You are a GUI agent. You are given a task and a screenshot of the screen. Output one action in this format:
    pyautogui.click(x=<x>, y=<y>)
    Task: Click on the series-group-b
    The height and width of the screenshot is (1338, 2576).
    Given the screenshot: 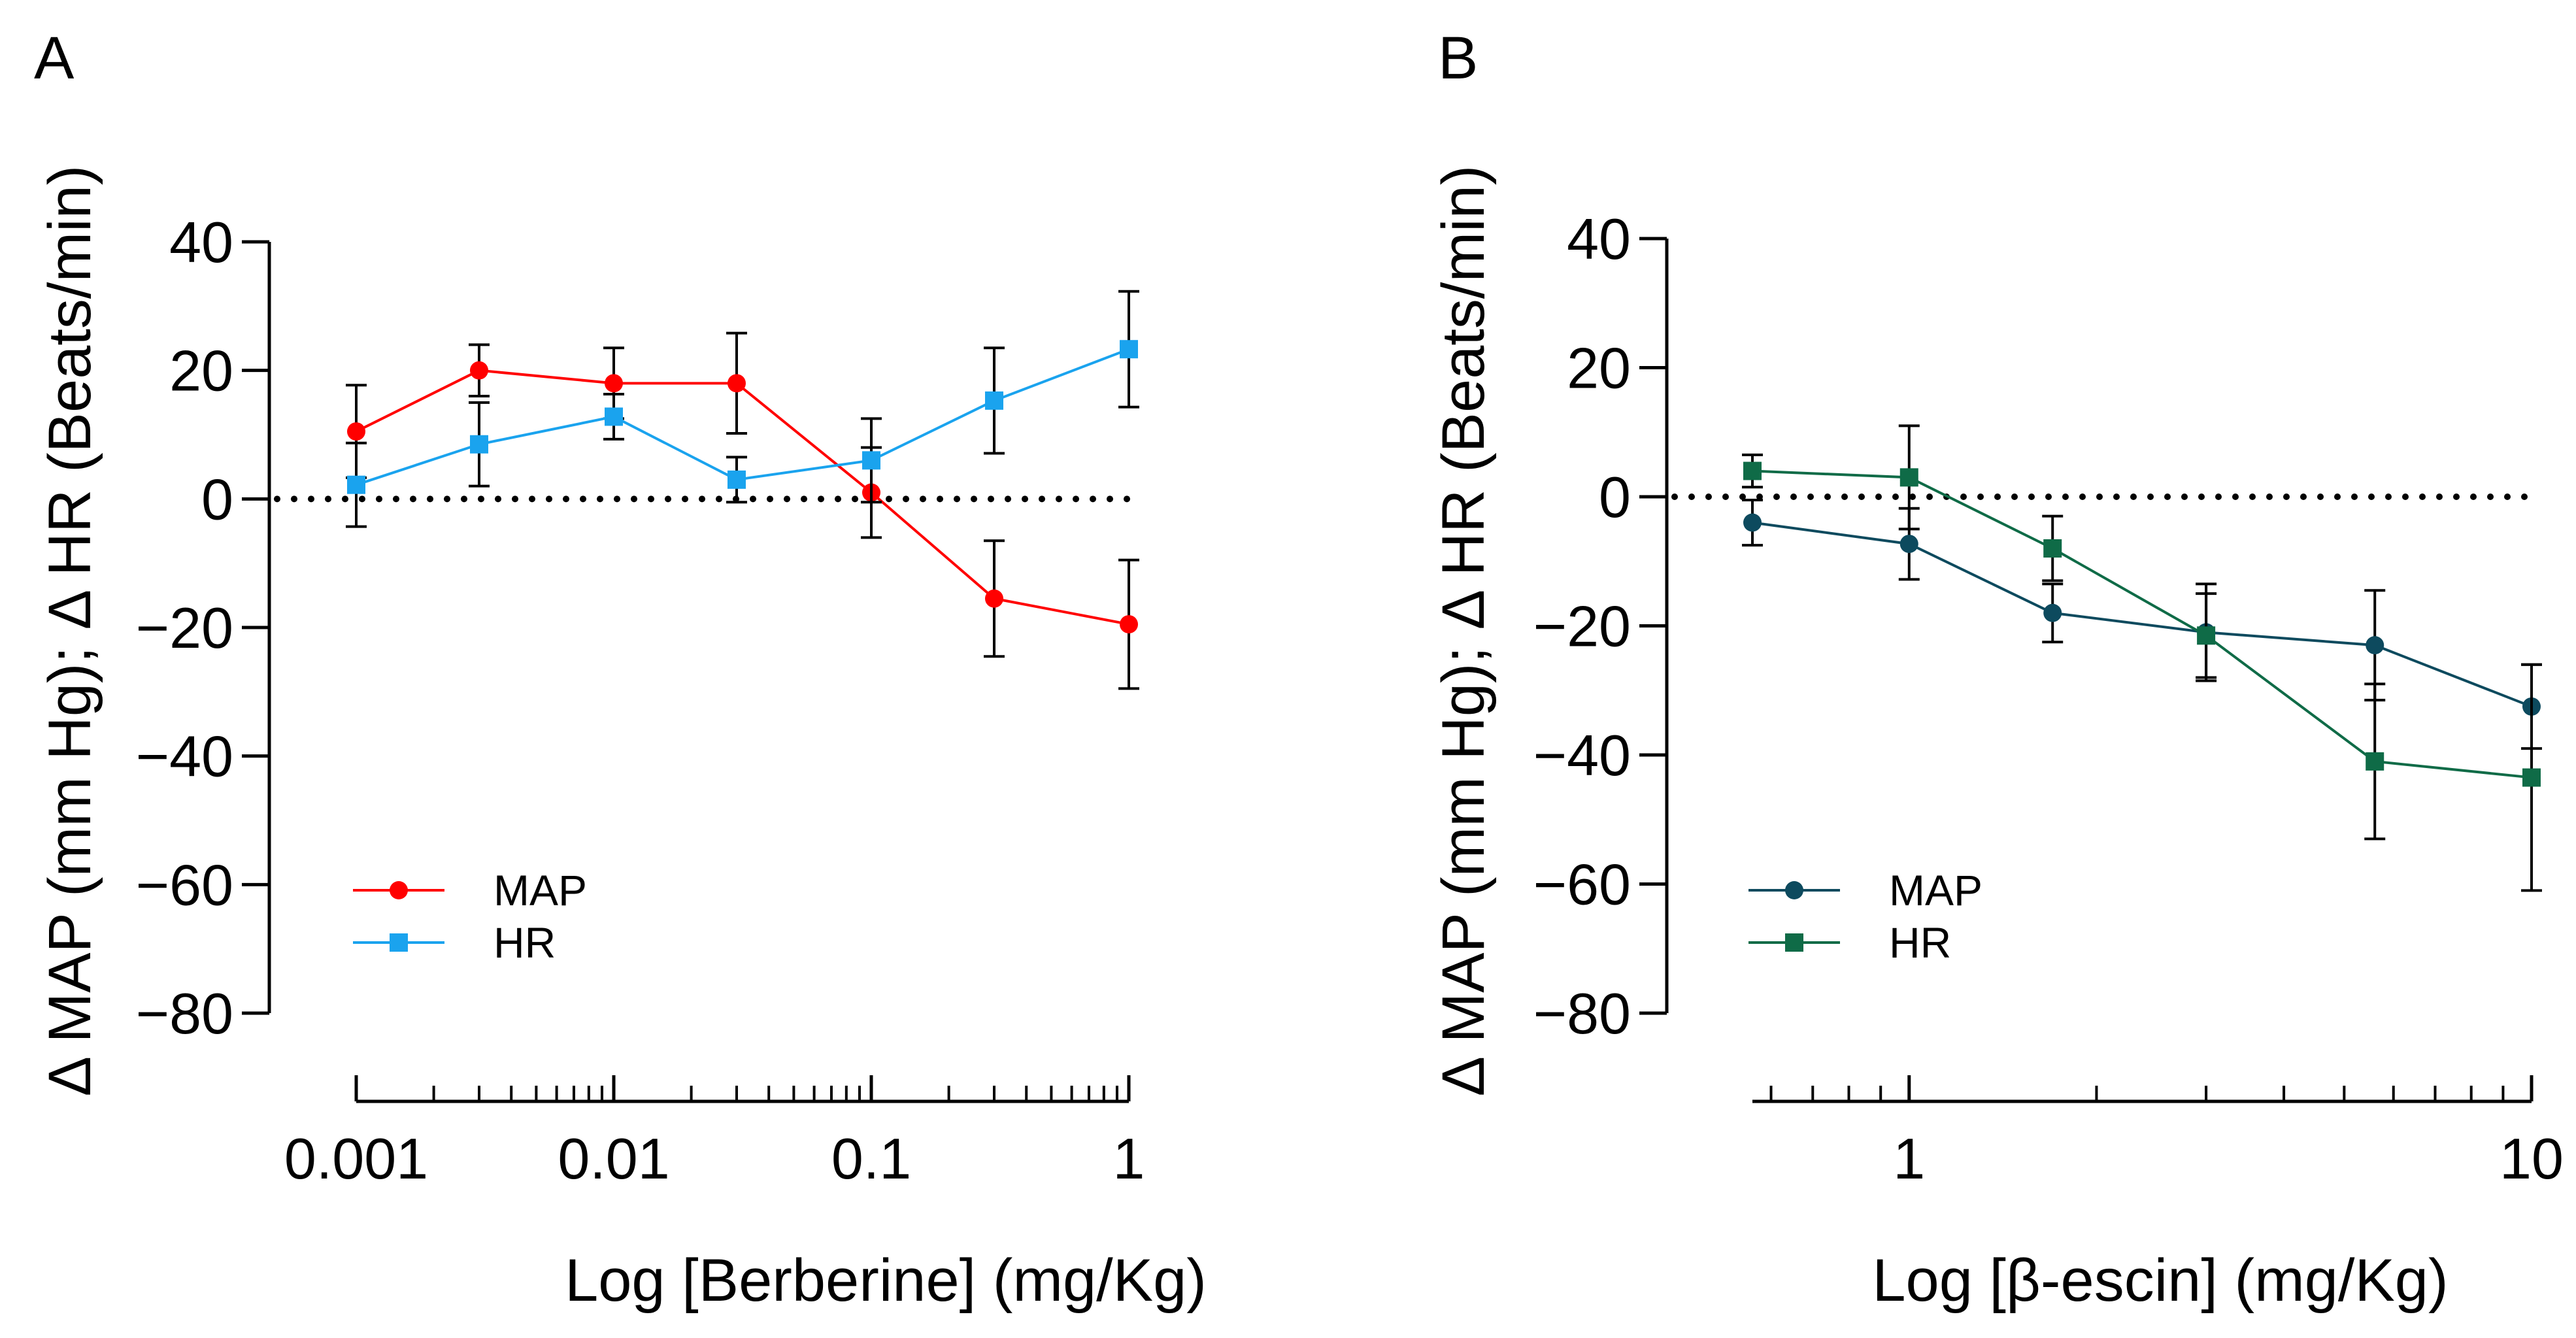 What is the action you would take?
    pyautogui.click(x=2142, y=658)
    